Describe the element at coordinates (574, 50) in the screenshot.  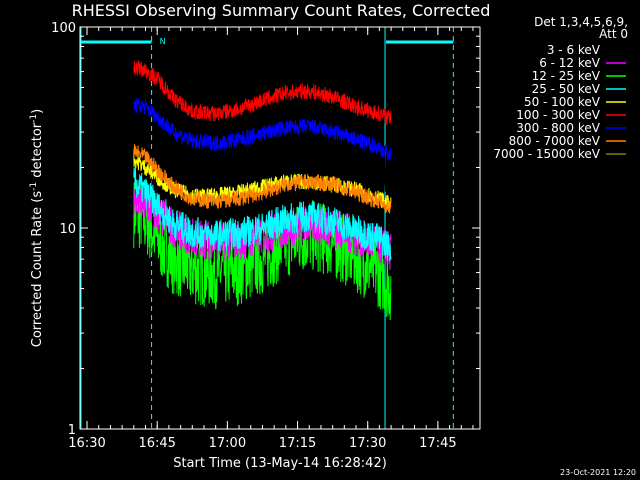
I see `legend-entry-label: 3 - 6 keV` at that location.